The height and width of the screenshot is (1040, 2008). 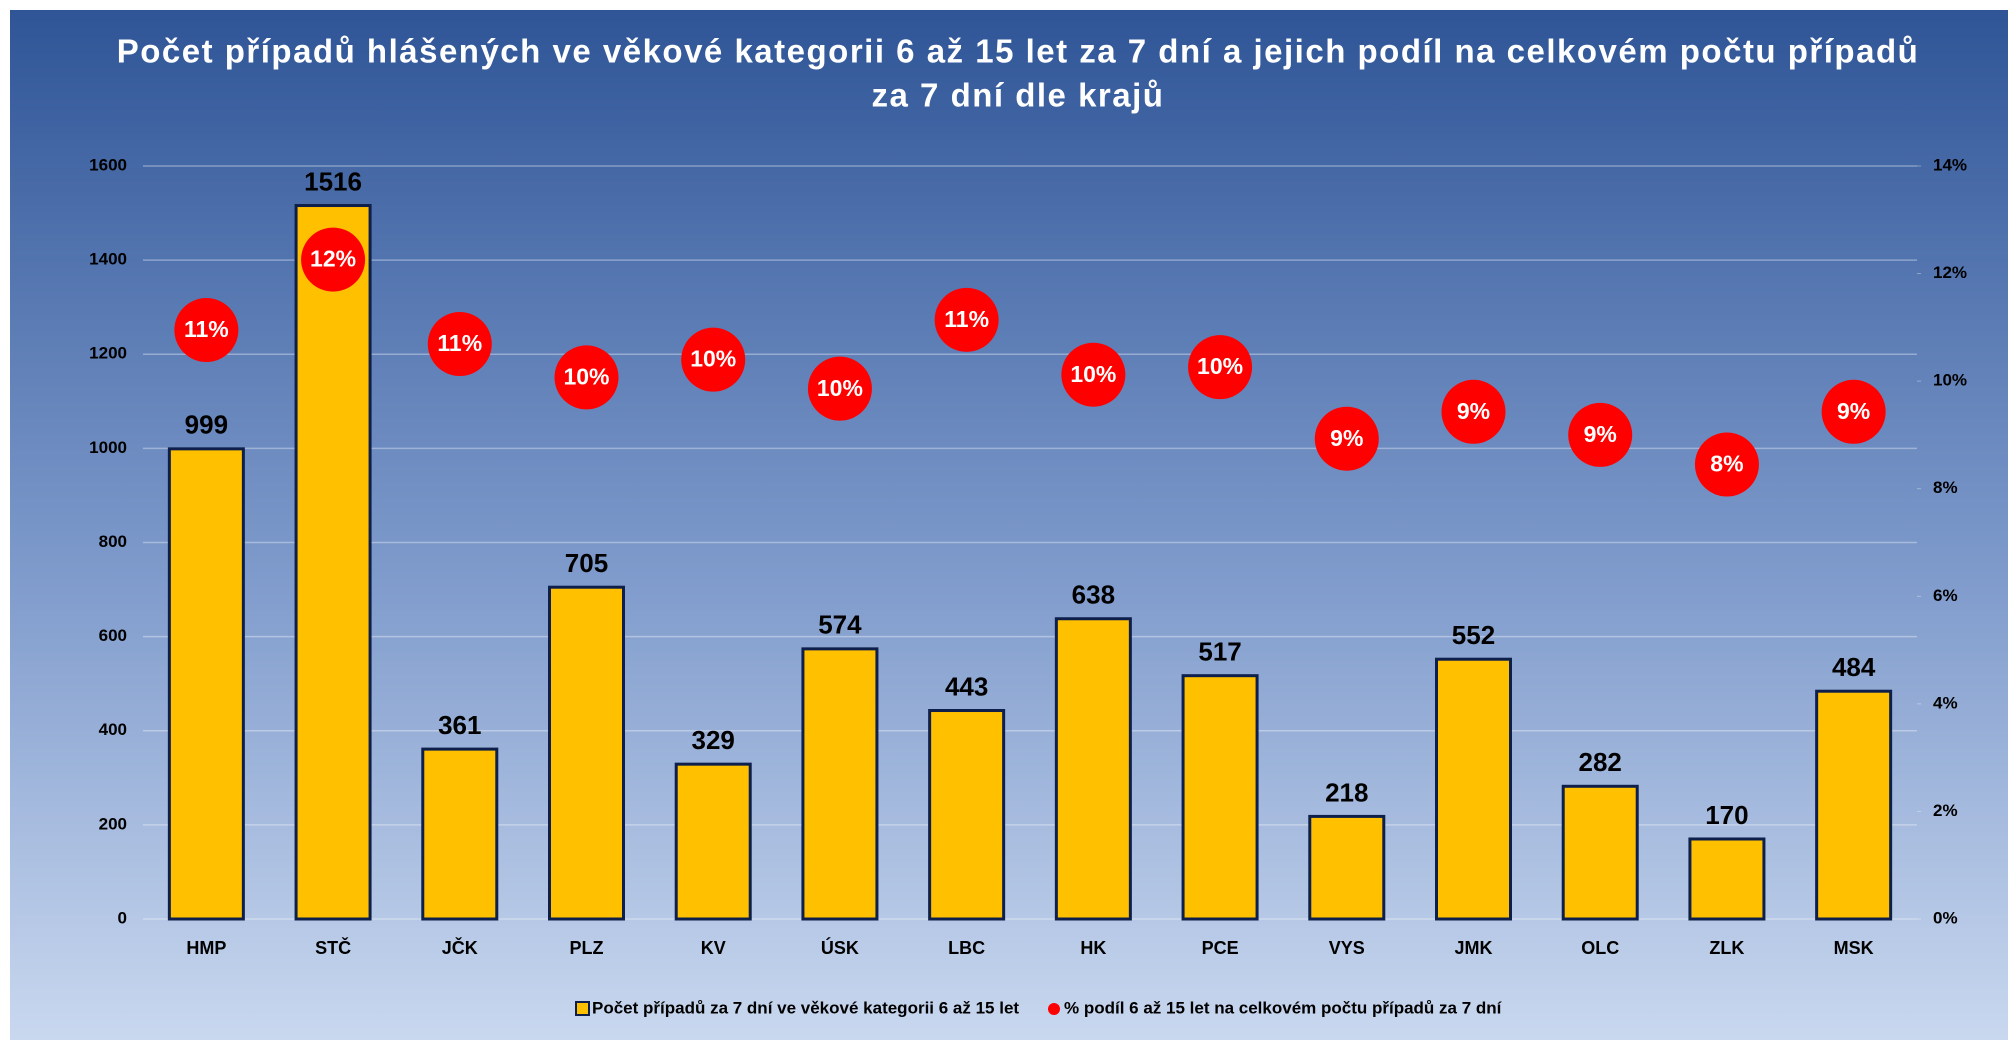 What do you see at coordinates (713, 948) in the screenshot?
I see `x-tick-label: KV` at bounding box center [713, 948].